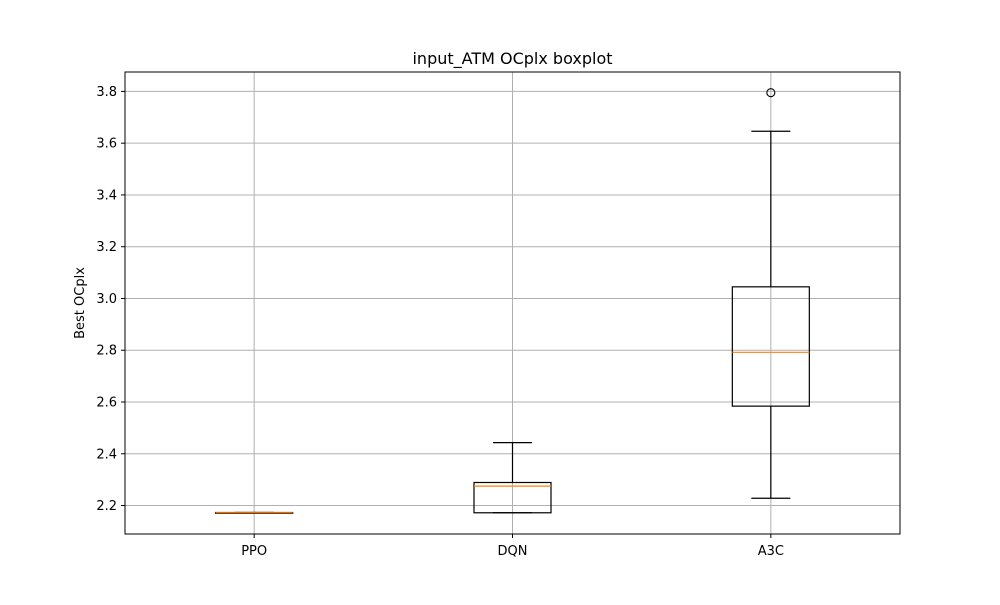 The image size is (1000, 605). I want to click on y-tick-label: 3.4, so click(106, 195).